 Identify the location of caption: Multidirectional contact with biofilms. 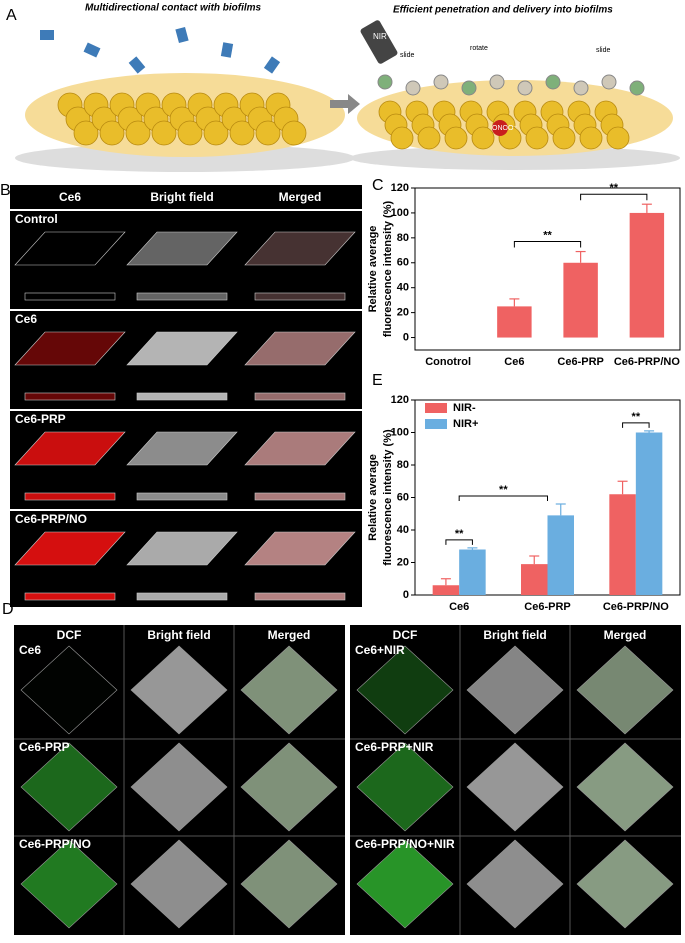
(173, 8).